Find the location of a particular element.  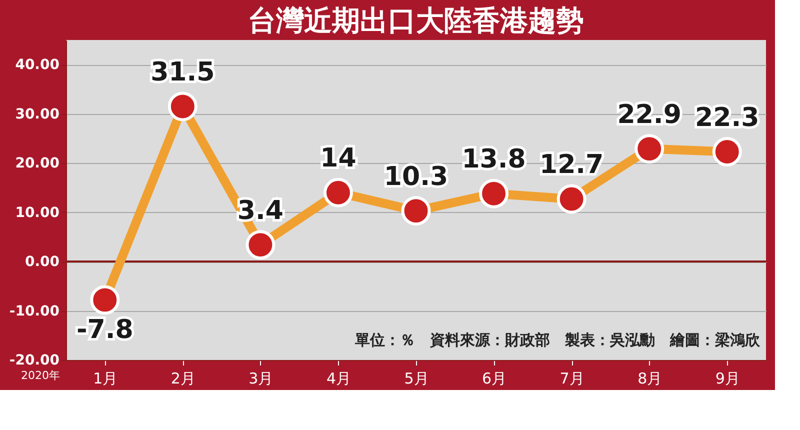

text: 2020年 is located at coordinates (40, 375).